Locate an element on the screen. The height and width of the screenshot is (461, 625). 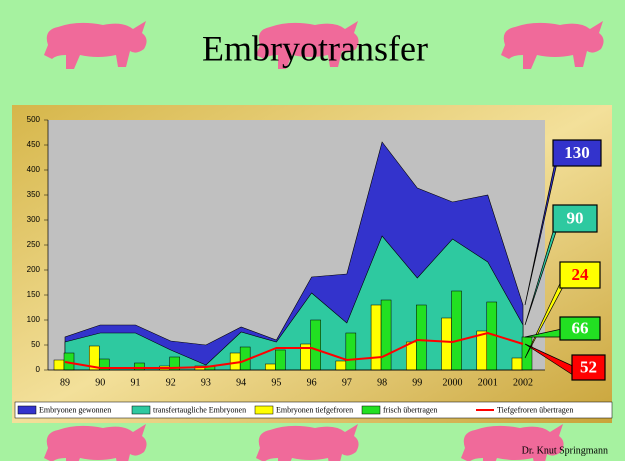
y-tick-label: 400 is located at coordinates (34, 169).